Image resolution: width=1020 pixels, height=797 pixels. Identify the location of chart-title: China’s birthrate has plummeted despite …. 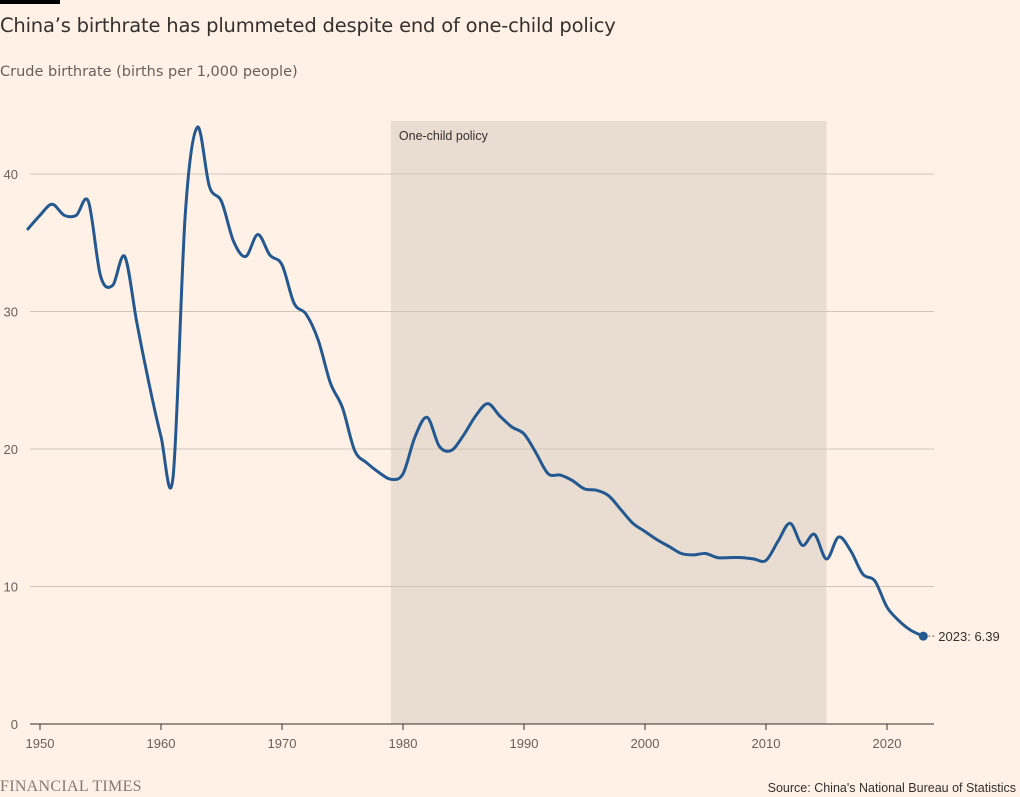
(308, 25).